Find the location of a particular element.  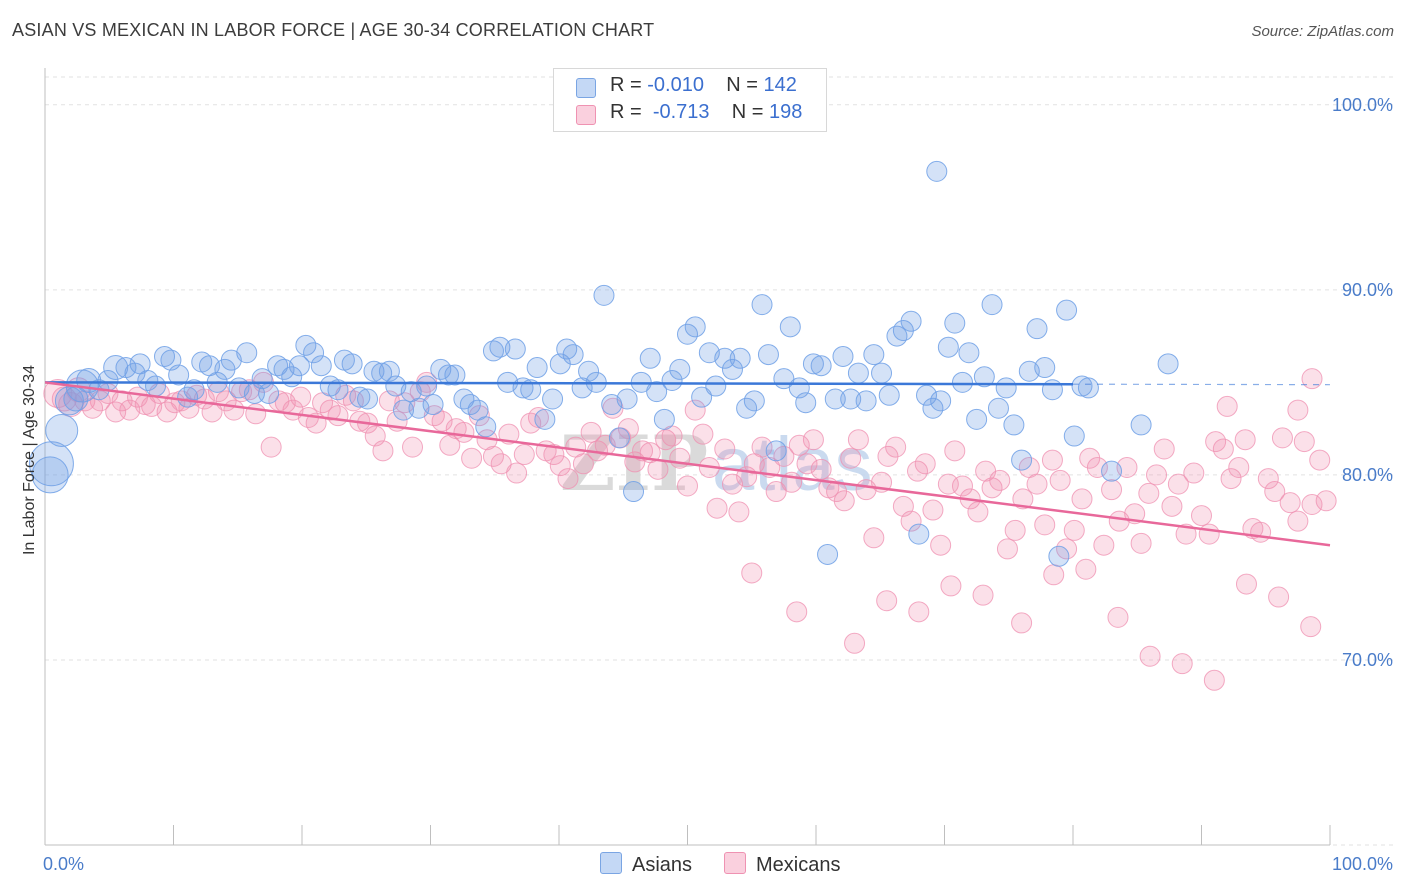

x-tick-label-min: 0.0% is located at coordinates (63, 864).